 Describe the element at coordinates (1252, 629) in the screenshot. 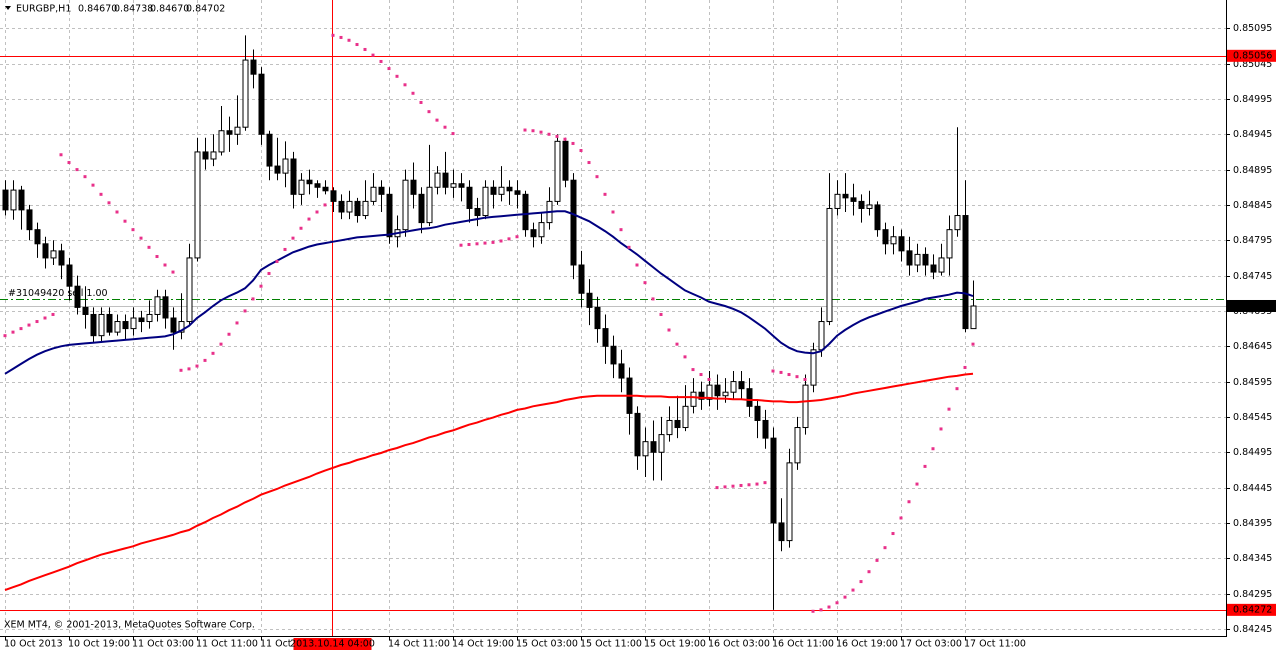

I see `y-tick-label: 0.84245` at that location.